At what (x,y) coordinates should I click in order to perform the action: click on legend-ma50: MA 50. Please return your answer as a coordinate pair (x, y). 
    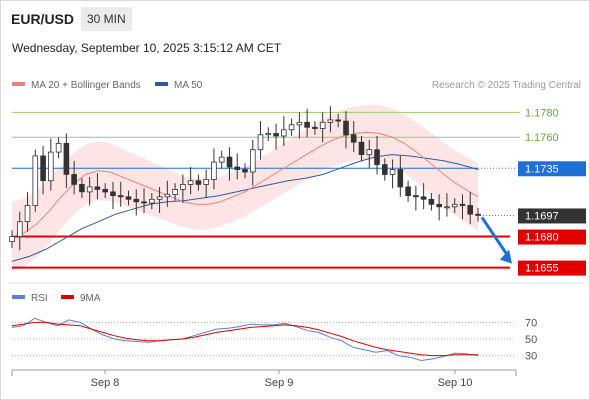
    Looking at the image, I should click on (178, 85).